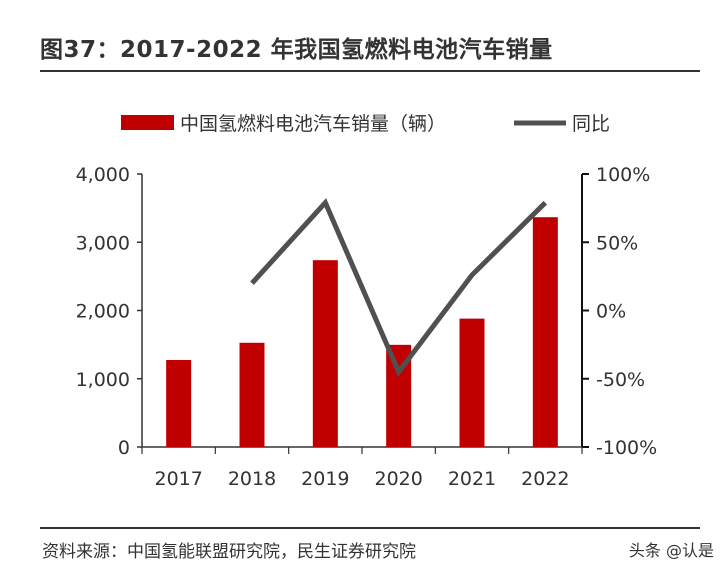  I want to click on left-tick-label: 3,000, so click(103, 243).